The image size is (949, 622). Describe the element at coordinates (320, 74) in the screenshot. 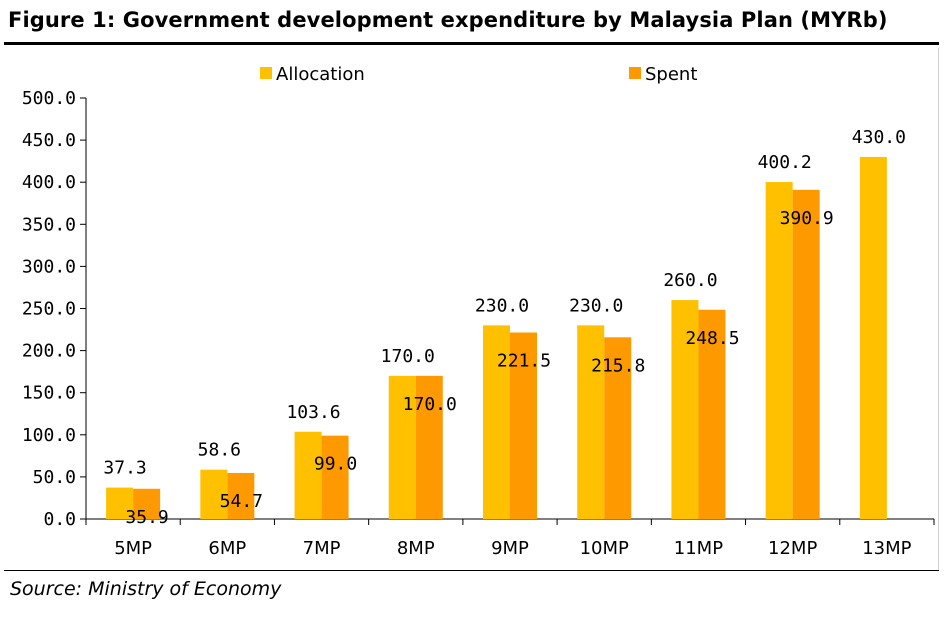

I see `legend-allocation-label: Allocation` at that location.